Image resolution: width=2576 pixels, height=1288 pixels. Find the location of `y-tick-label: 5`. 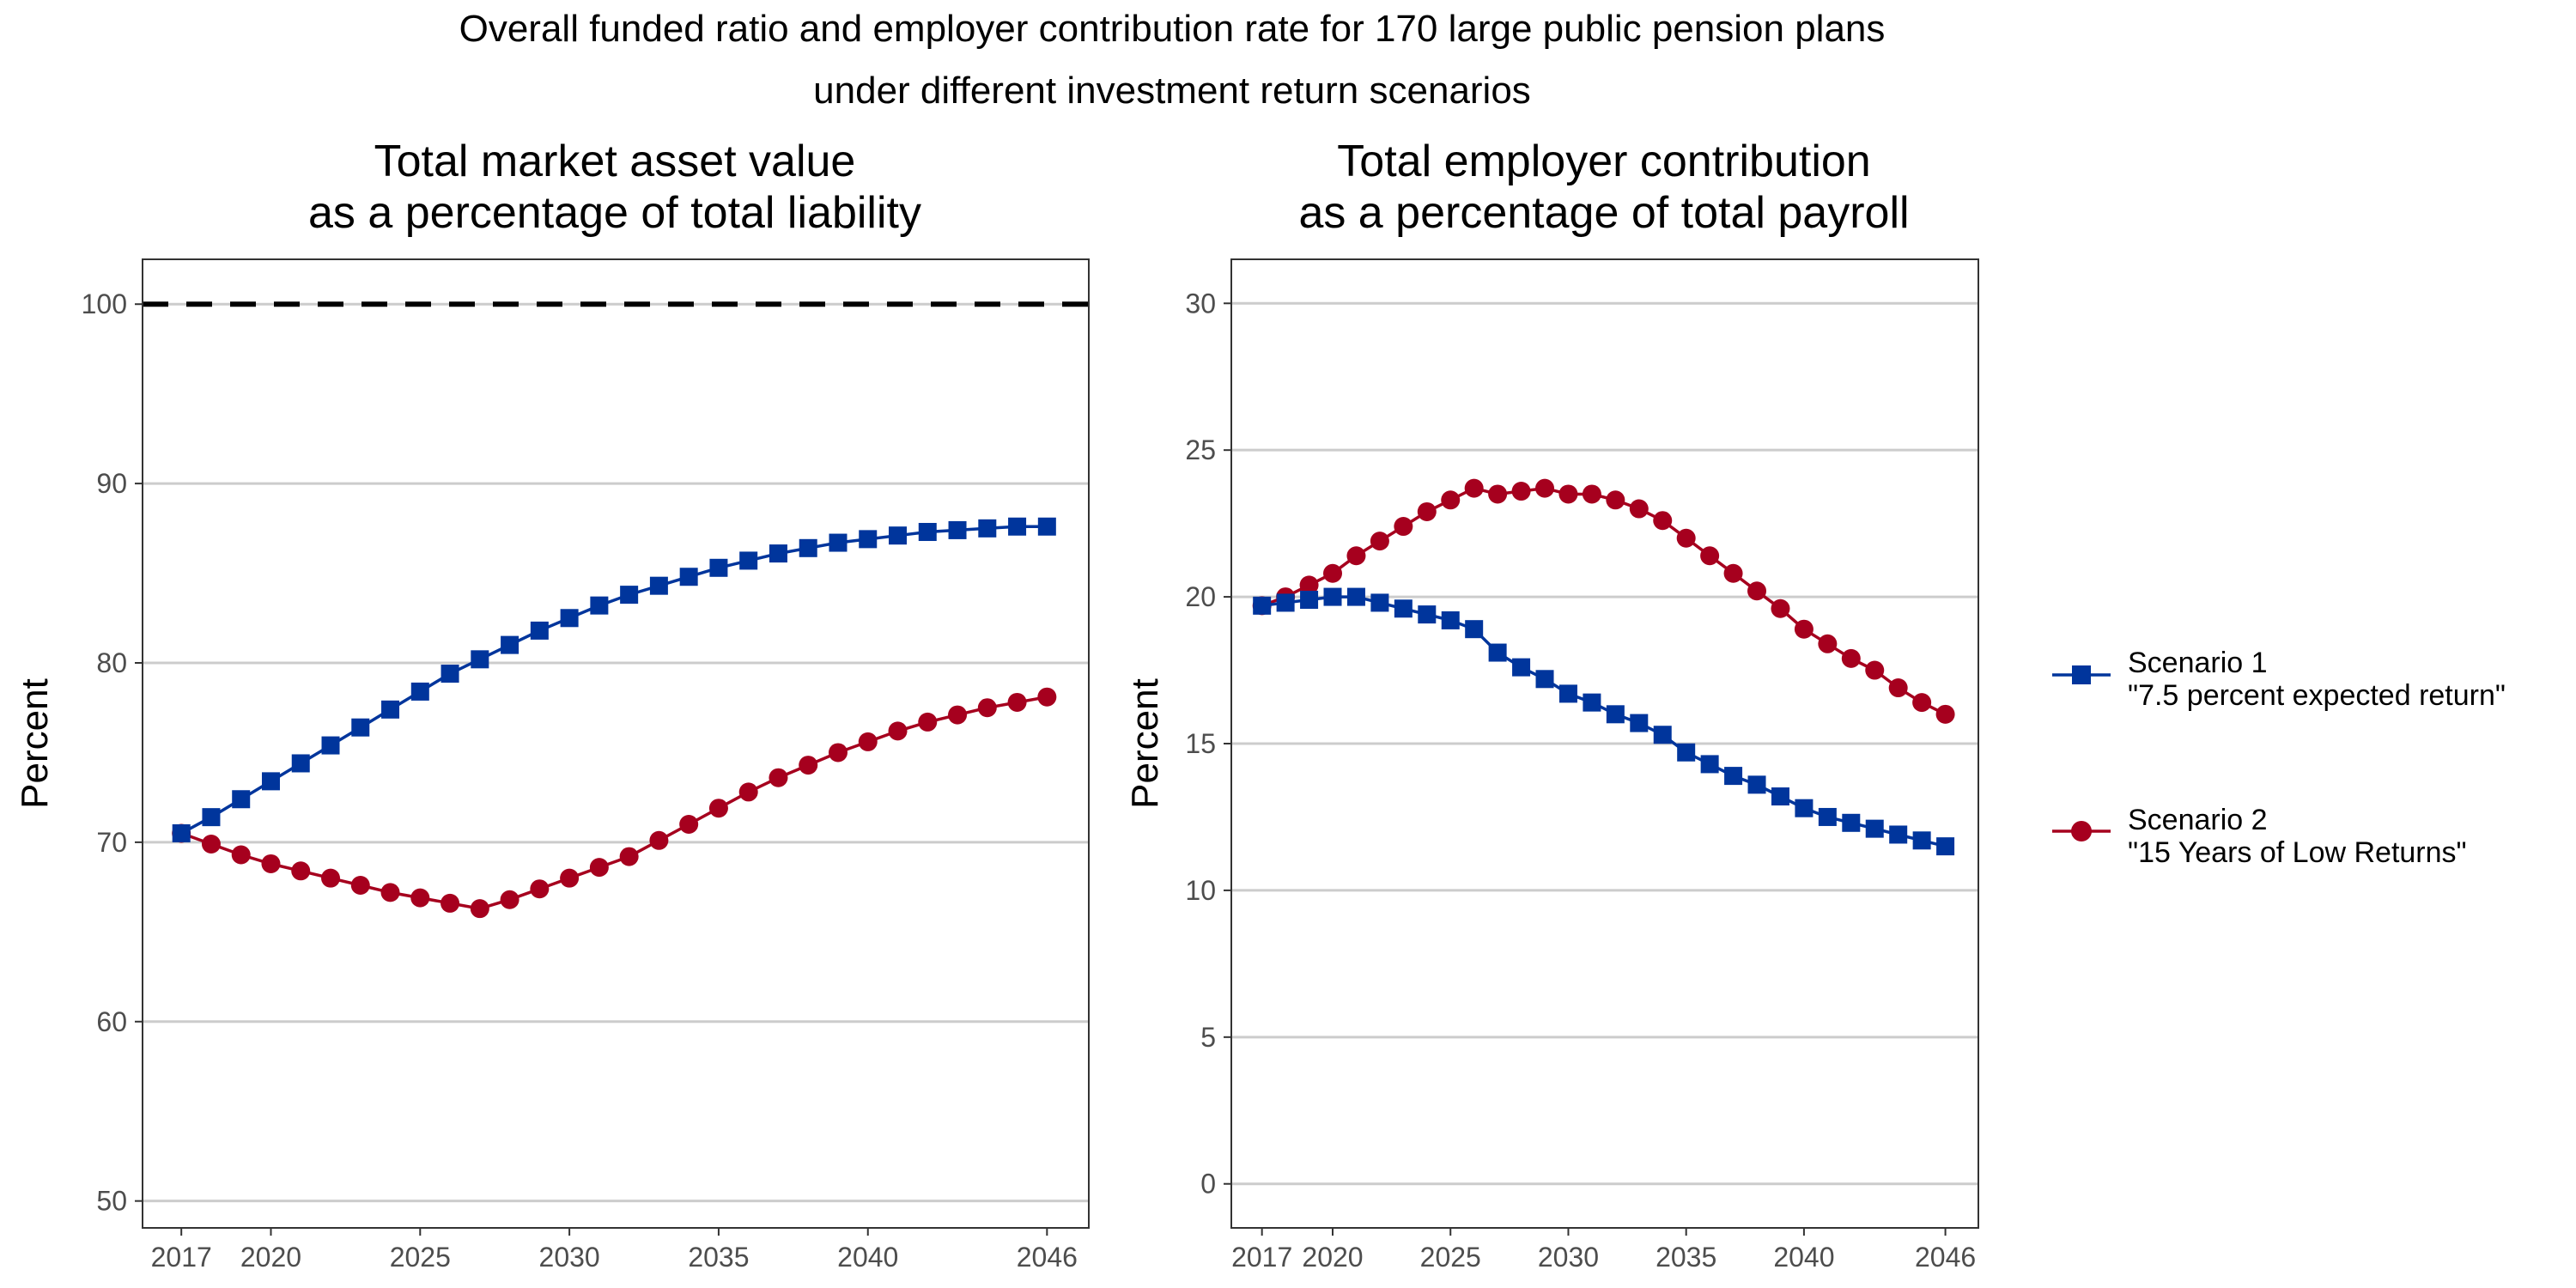

y-tick-label: 5 is located at coordinates (1208, 1038).